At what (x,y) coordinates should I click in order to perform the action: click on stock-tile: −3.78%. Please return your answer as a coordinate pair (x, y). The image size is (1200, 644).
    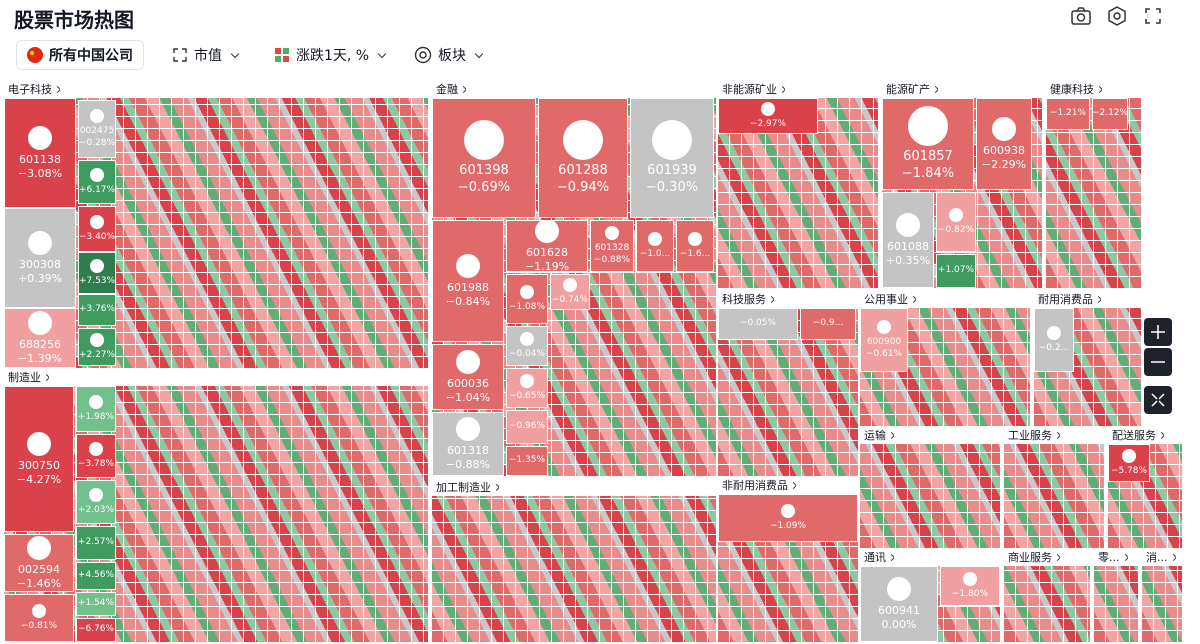
    Looking at the image, I should click on (96, 456).